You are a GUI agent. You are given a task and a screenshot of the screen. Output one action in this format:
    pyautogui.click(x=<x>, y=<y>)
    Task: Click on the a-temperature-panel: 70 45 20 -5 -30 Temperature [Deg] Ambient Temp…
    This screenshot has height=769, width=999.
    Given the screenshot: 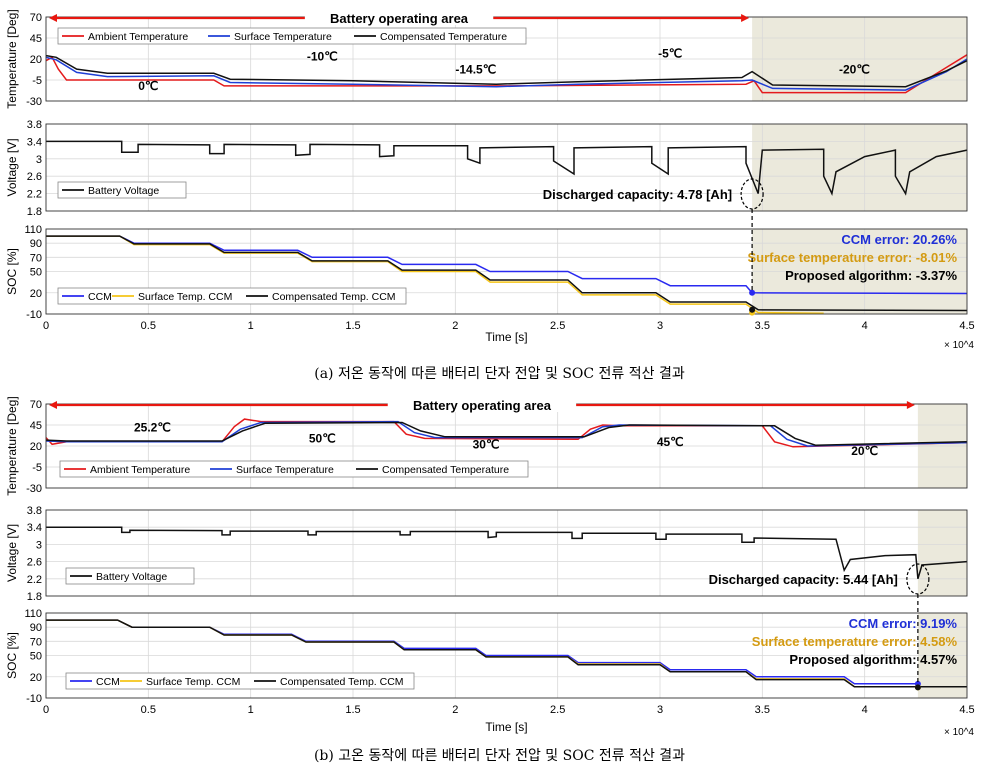 What is the action you would take?
    pyautogui.click(x=486, y=59)
    